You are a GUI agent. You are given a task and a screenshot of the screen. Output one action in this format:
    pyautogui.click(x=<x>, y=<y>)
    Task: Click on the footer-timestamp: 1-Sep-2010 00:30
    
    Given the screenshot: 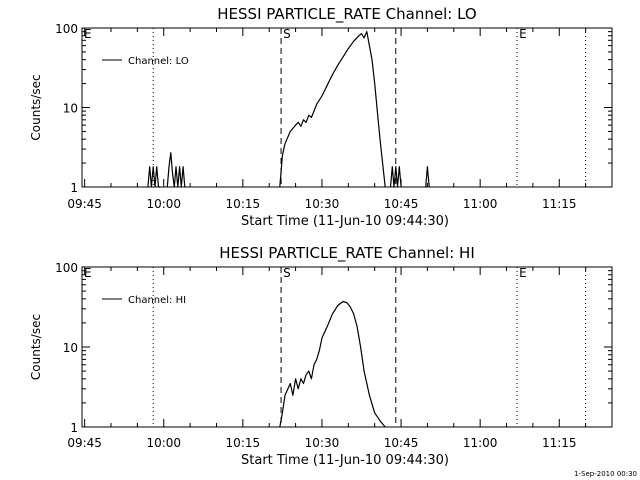 What is the action you would take?
    pyautogui.click(x=605, y=474)
    